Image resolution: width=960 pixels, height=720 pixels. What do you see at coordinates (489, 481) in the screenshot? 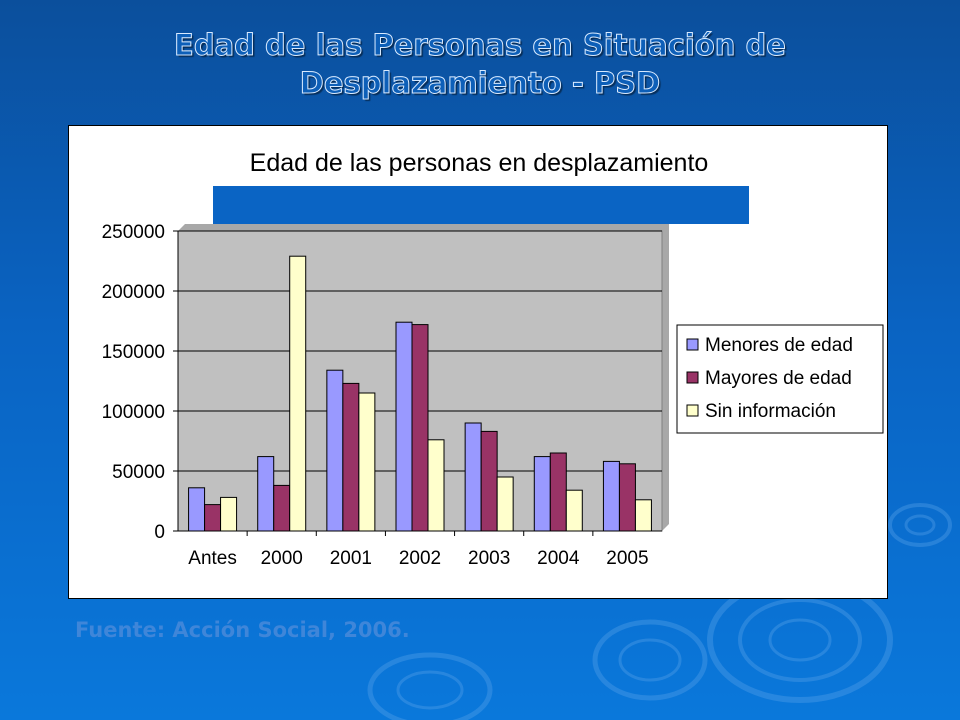
I see `bar-mayores-de-edad-2003` at bounding box center [489, 481].